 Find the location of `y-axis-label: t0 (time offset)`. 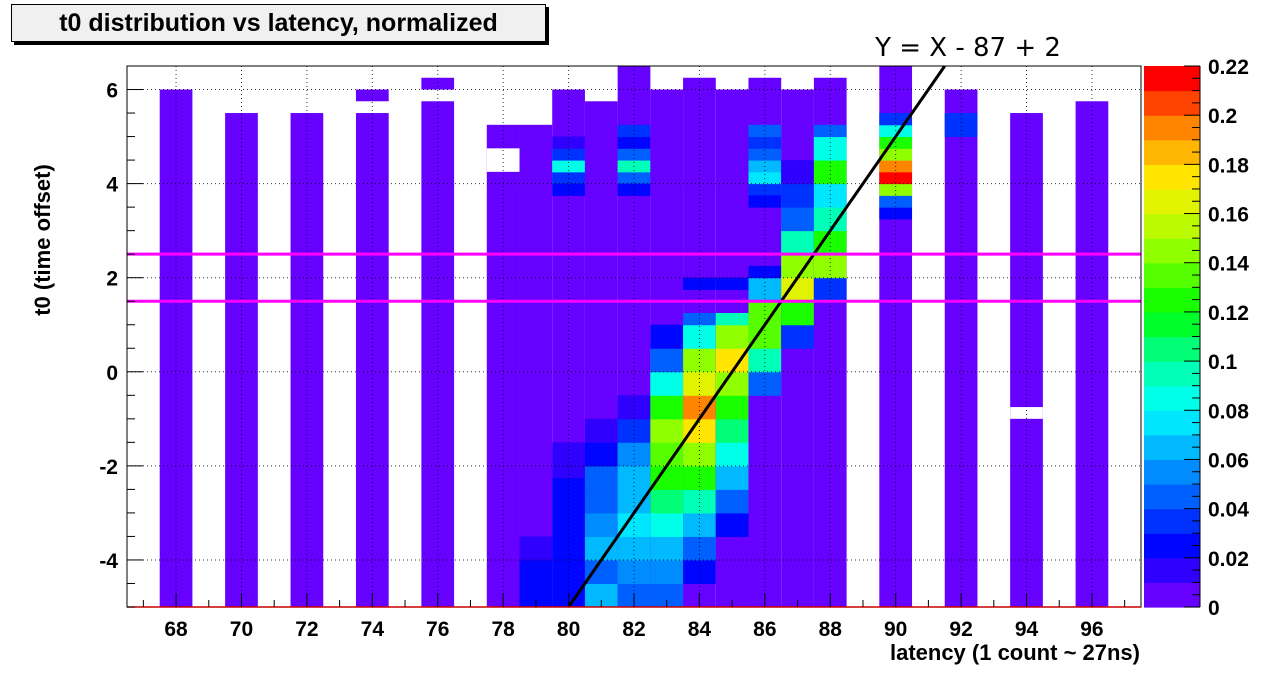

y-axis-label: t0 (time offset) is located at coordinates (42, 240).